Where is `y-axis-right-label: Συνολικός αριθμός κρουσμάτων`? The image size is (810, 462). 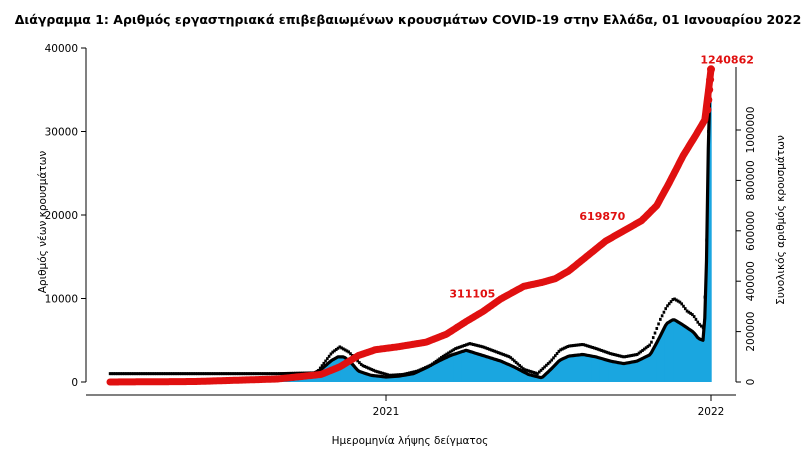 y-axis-right-label: Συνολικός αριθμός κρουσμάτων is located at coordinates (781, 220).